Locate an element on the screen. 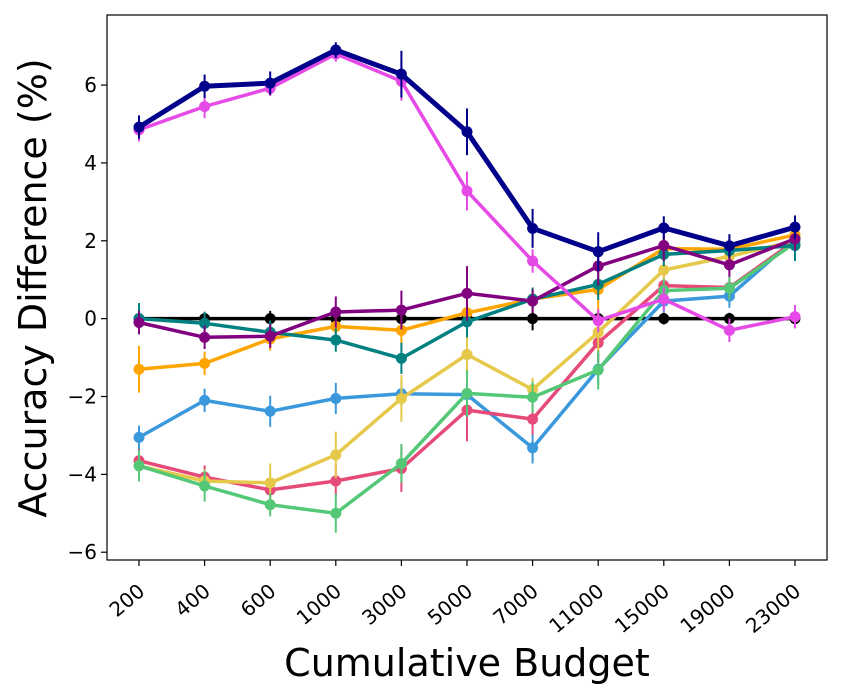  y-tick-label: 4 is located at coordinates (90, 163).